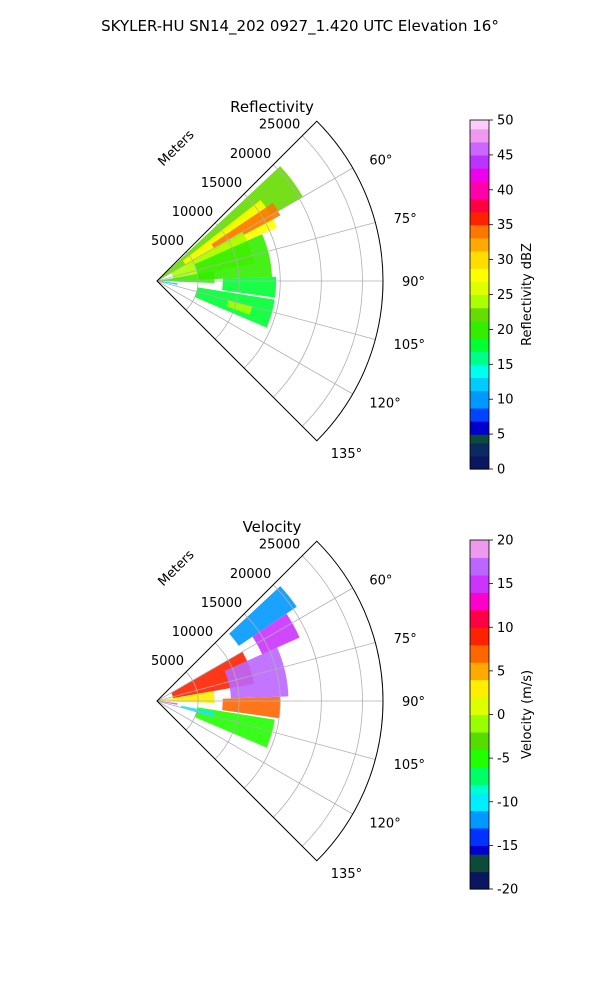 The image size is (600, 1000). What do you see at coordinates (503, 759) in the screenshot?
I see `colorbar-tick-label: -5` at bounding box center [503, 759].